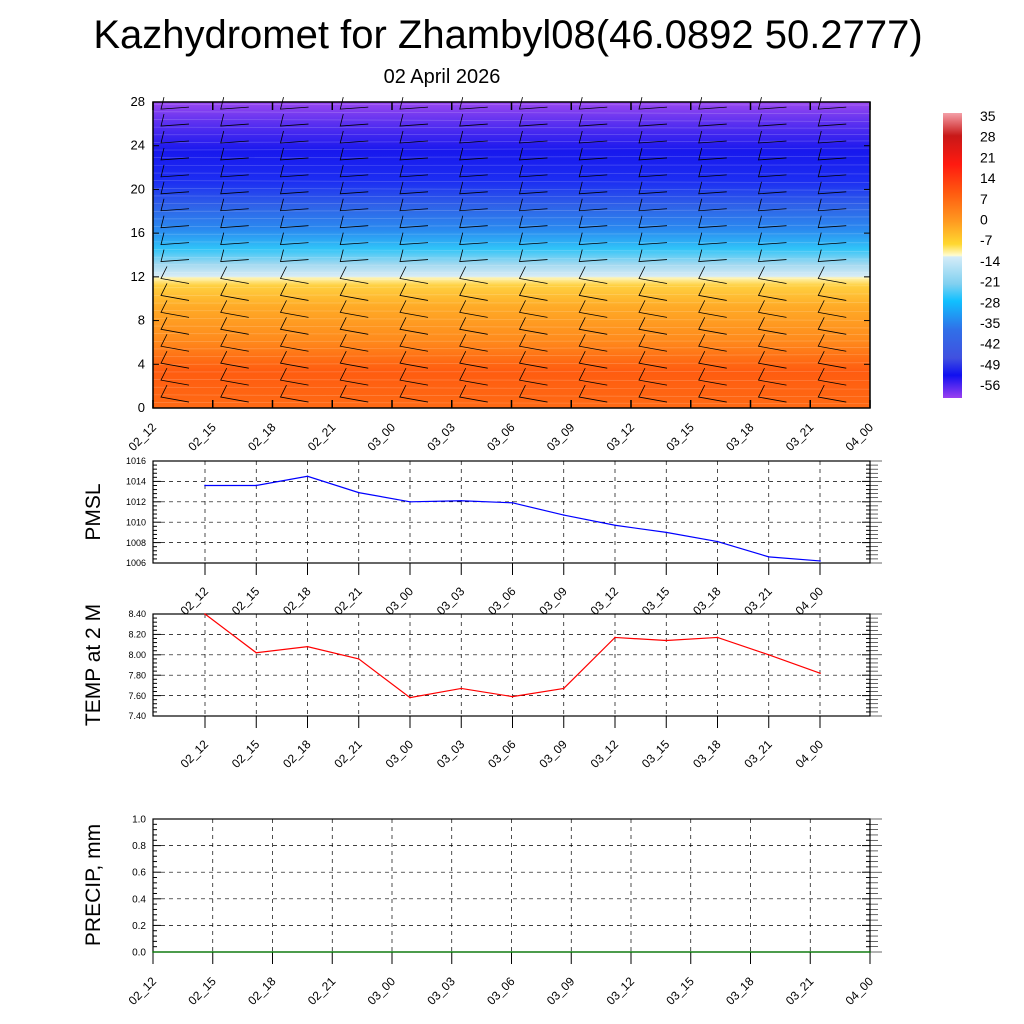 The image size is (1024, 1024). What do you see at coordinates (656, 601) in the screenshot?
I see `pmsl-x-tick-label: 03_15` at bounding box center [656, 601].